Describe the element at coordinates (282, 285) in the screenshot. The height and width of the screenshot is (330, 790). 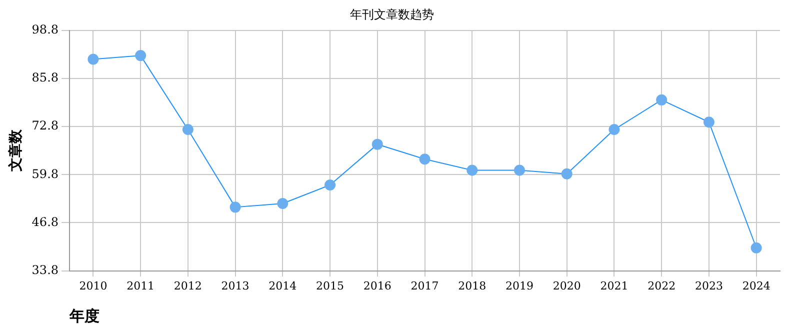
I see `x-tick-label: 2014` at that location.